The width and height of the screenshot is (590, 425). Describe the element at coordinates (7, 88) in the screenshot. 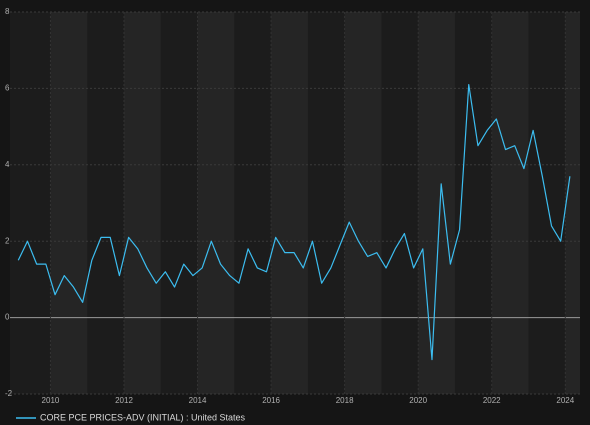

I see `y-tick-label: 6` at that location.